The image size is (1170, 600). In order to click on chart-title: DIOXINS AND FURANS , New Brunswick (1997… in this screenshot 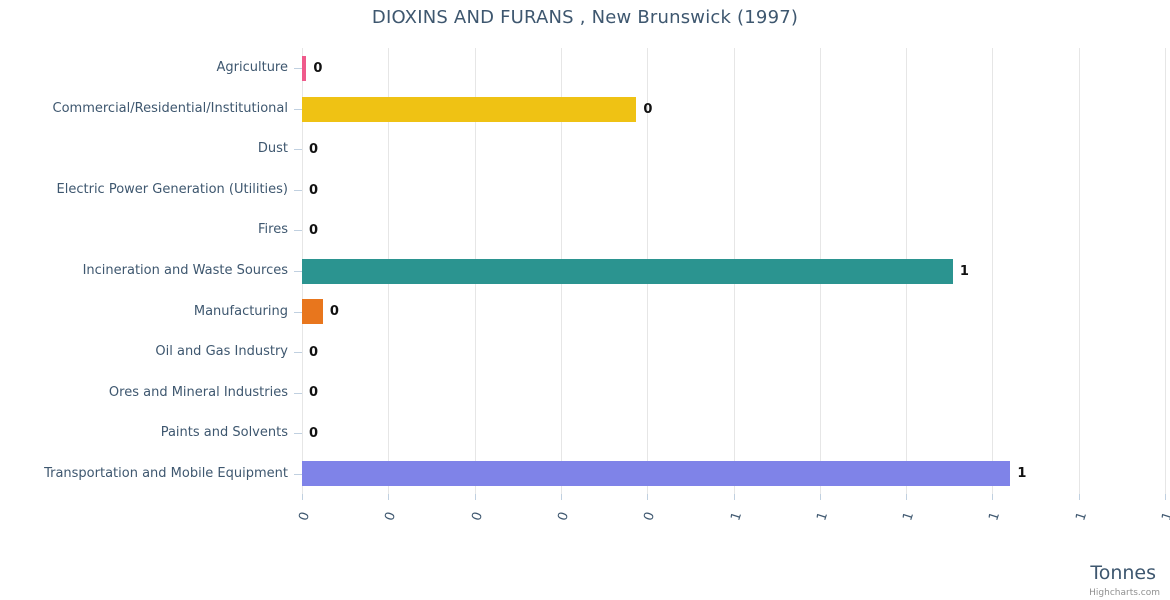, I will do `click(585, 17)`.